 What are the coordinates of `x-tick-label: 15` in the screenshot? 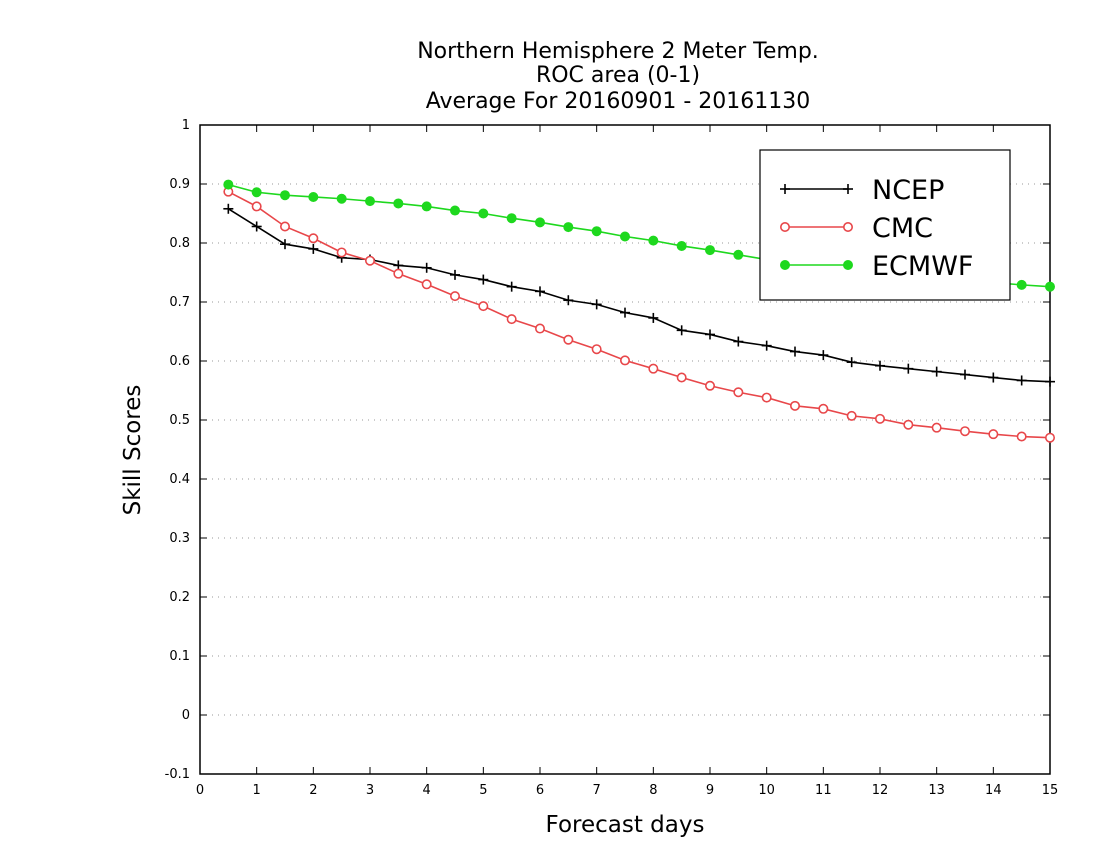 It's located at (1050, 790).